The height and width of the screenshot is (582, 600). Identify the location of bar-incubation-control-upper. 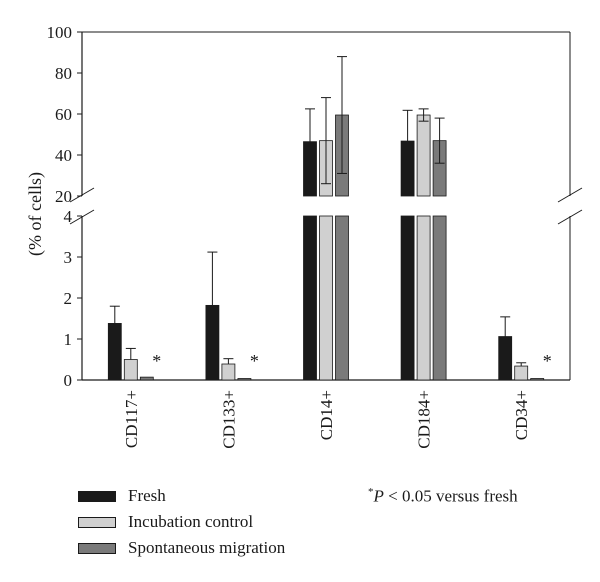
(423, 155).